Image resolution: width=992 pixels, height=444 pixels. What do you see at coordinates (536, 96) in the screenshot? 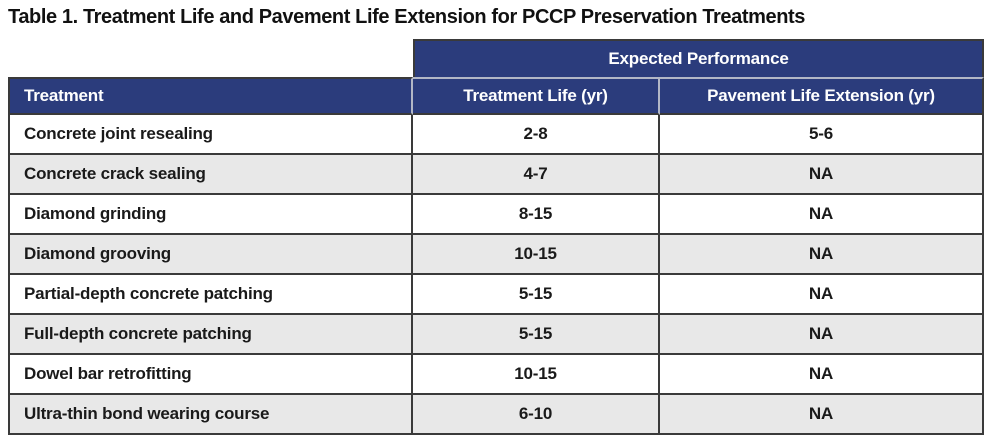
I see `column-header-treatment-life: Treatment Life (yr)` at bounding box center [536, 96].